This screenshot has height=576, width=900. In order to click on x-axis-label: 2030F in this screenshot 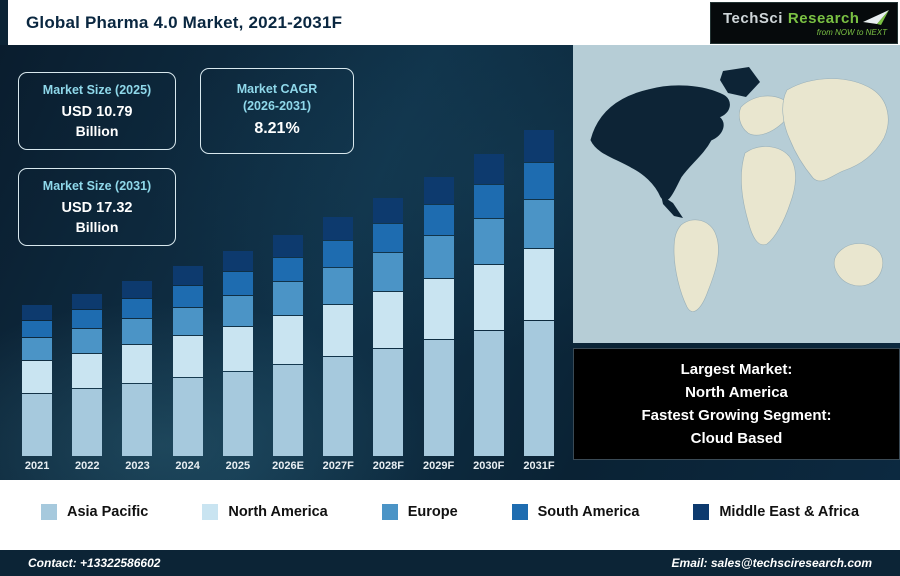, I will do `click(489, 466)`.